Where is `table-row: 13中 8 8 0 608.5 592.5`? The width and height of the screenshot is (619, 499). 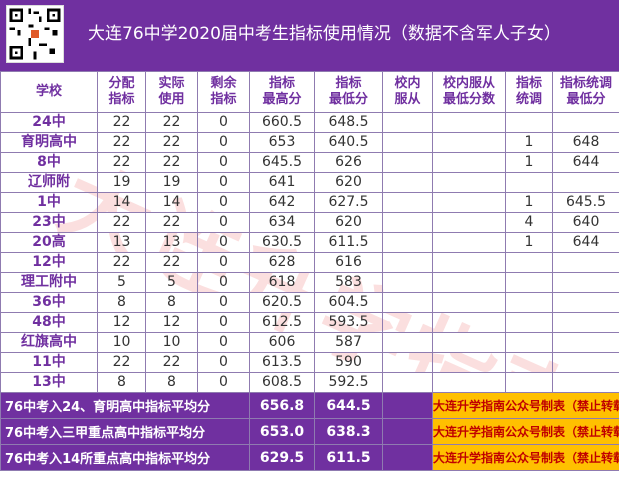
table-row: 13中 8 8 0 608.5 592.5 is located at coordinates (309, 382).